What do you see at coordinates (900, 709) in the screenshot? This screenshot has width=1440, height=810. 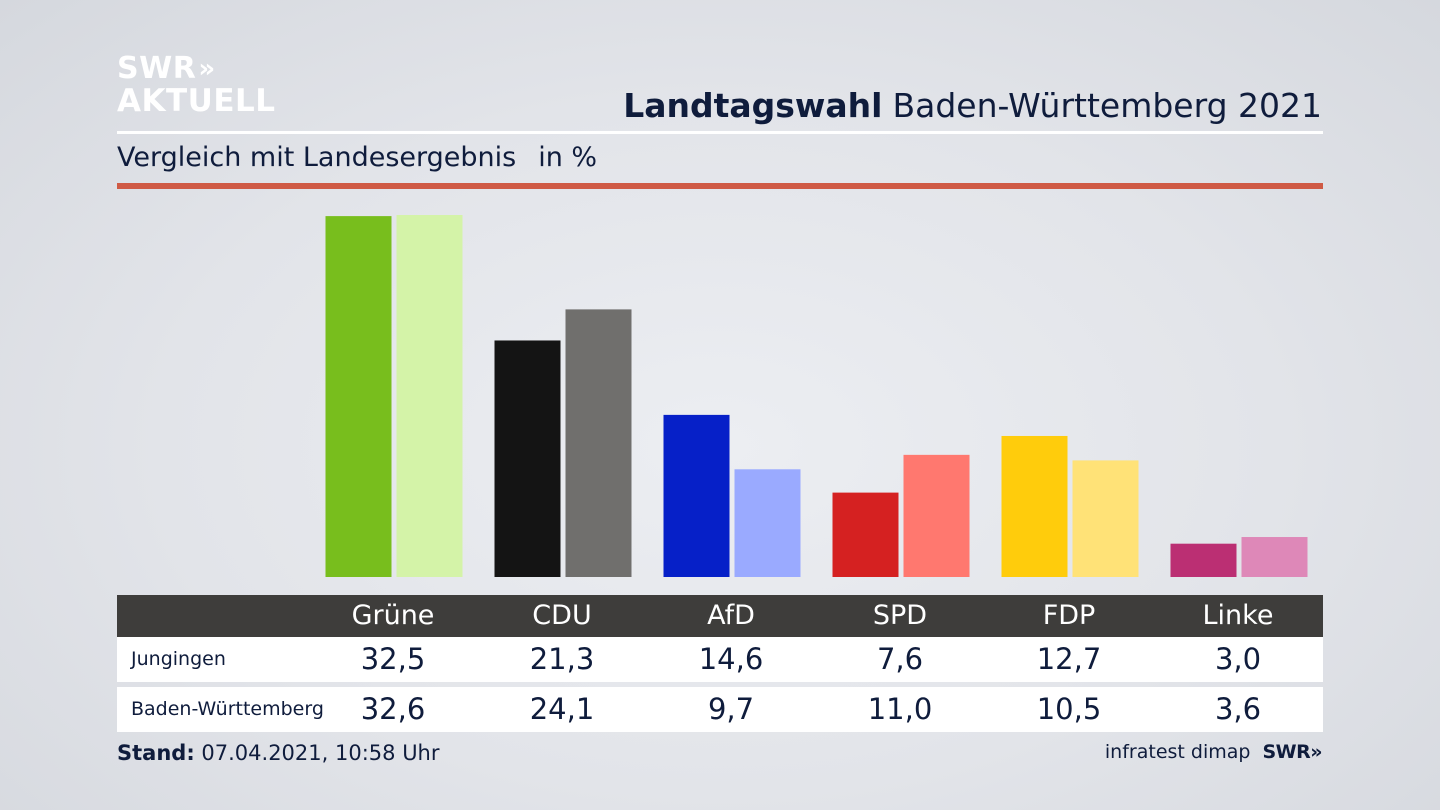 I see `cell-value: 11,0` at bounding box center [900, 709].